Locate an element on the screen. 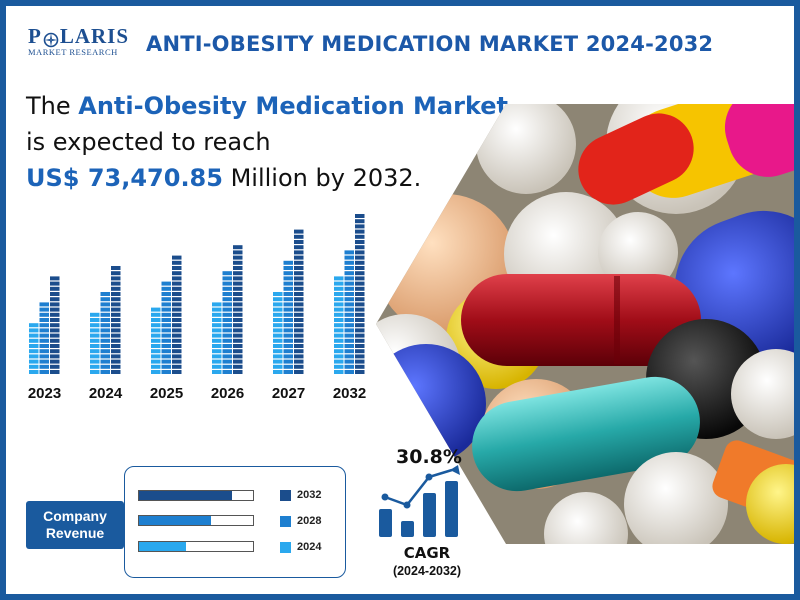 The width and height of the screenshot is (800, 600). cagr-title: CAGR is located at coordinates (427, 553).